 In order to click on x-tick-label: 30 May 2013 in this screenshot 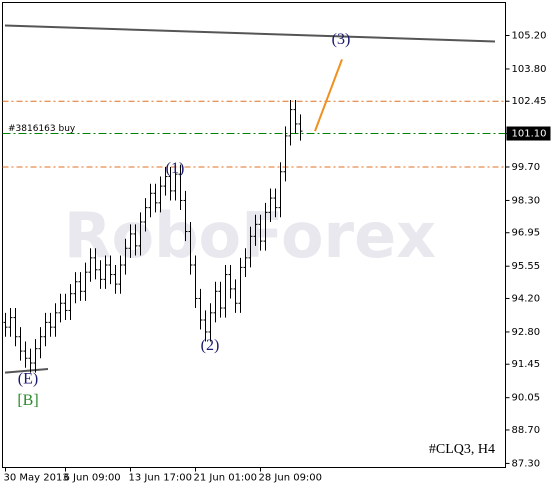, I will do `click(36, 478)`.